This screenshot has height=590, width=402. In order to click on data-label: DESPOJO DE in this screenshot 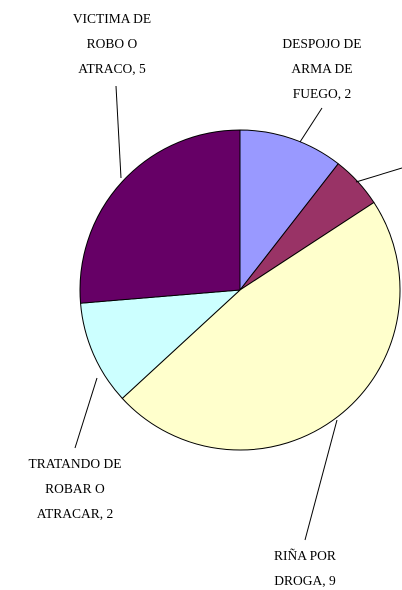, I will do `click(321, 43)`.